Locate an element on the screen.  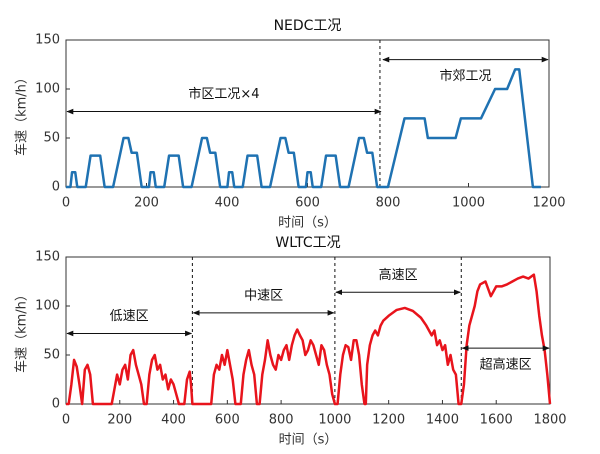
span-label: 超高速区 is located at coordinates (506, 365).